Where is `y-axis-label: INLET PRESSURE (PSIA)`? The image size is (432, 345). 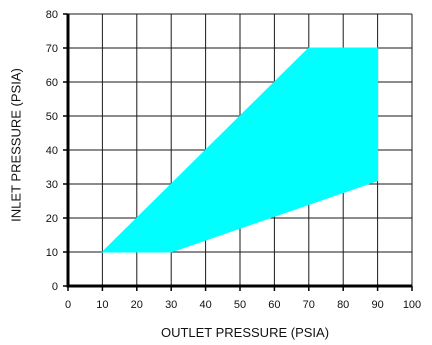 y-axis-label: INLET PRESSURE (PSIA) is located at coordinates (15, 145).